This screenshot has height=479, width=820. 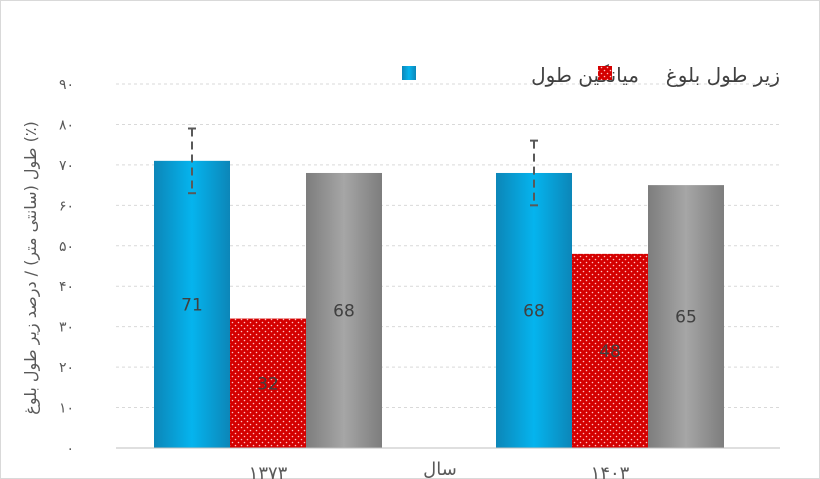 I want to click on data-label: 71, so click(x=192, y=305).